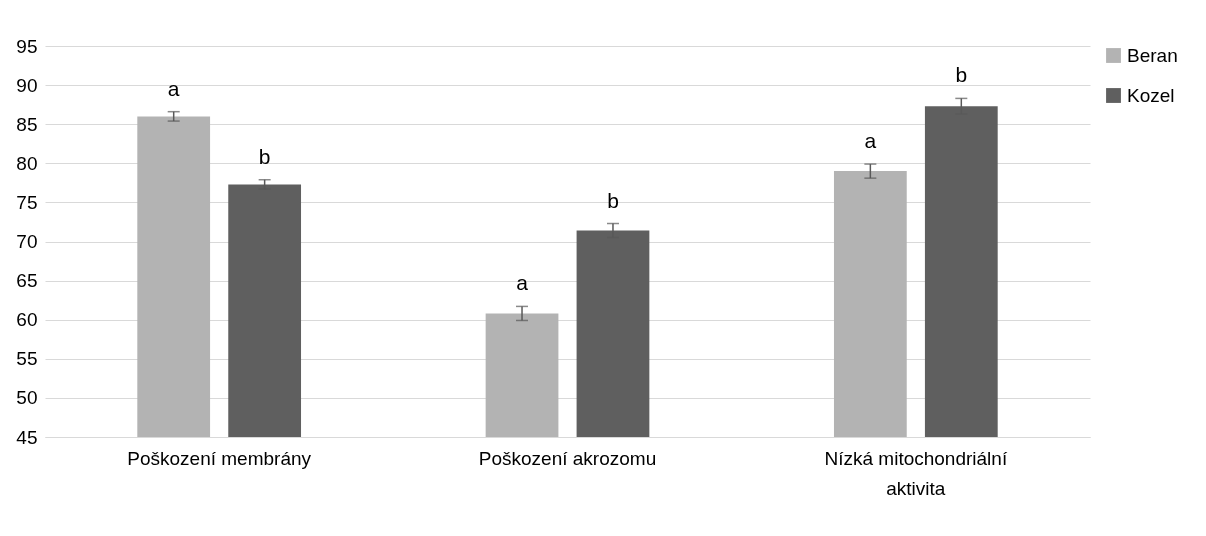 The width and height of the screenshot is (1206, 536). What do you see at coordinates (27, 281) in the screenshot?
I see `y-tick-label: 65` at bounding box center [27, 281].